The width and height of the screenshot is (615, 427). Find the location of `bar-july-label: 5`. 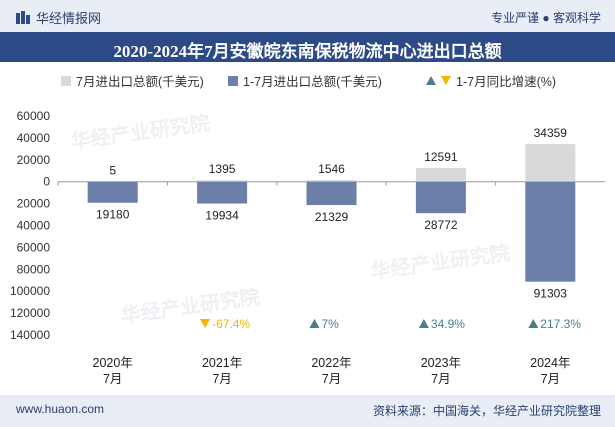

bar-july-label: 5 is located at coordinates (112, 171).